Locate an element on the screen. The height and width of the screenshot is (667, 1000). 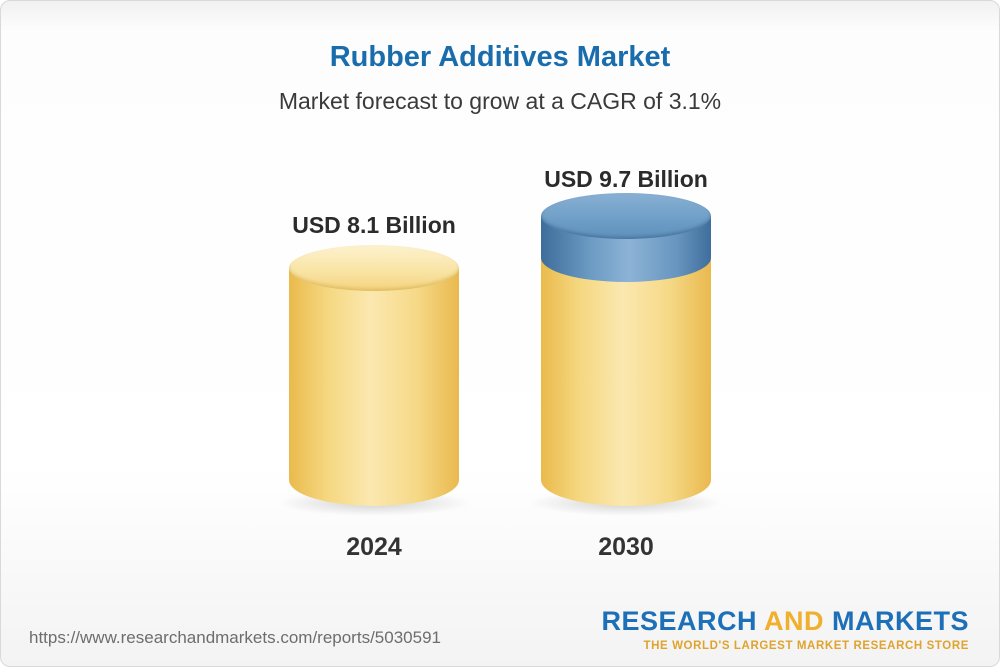
logo-word-and: AND is located at coordinates (793, 621).